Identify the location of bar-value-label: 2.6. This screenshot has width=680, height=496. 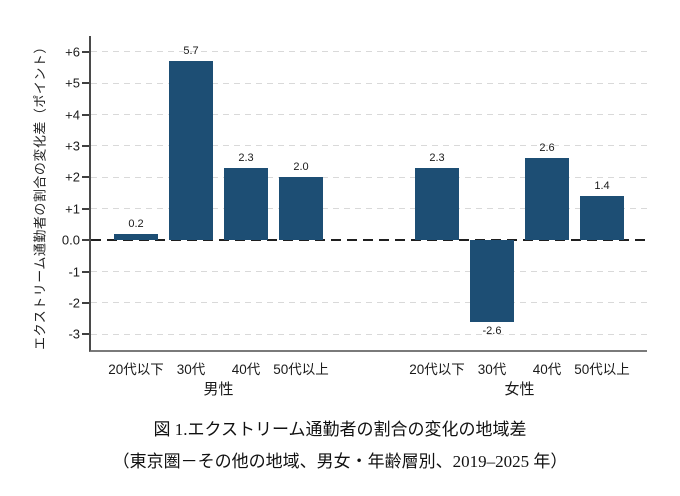
(547, 148).